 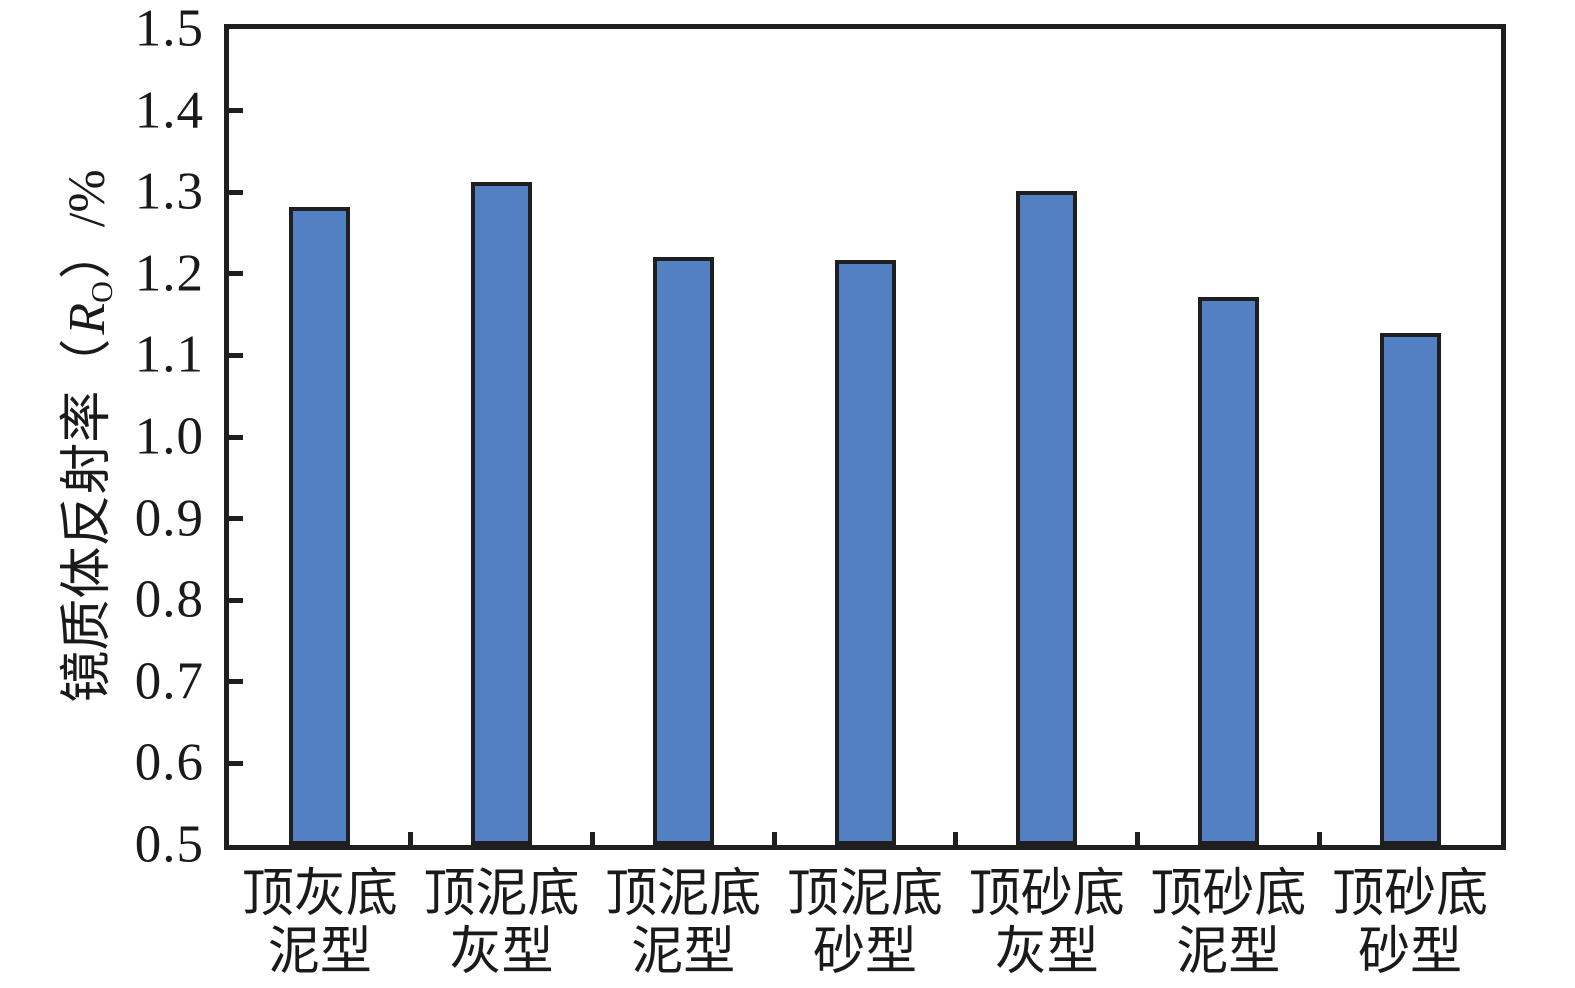 I want to click on bar-顶砂底砂型, so click(x=1410, y=588).